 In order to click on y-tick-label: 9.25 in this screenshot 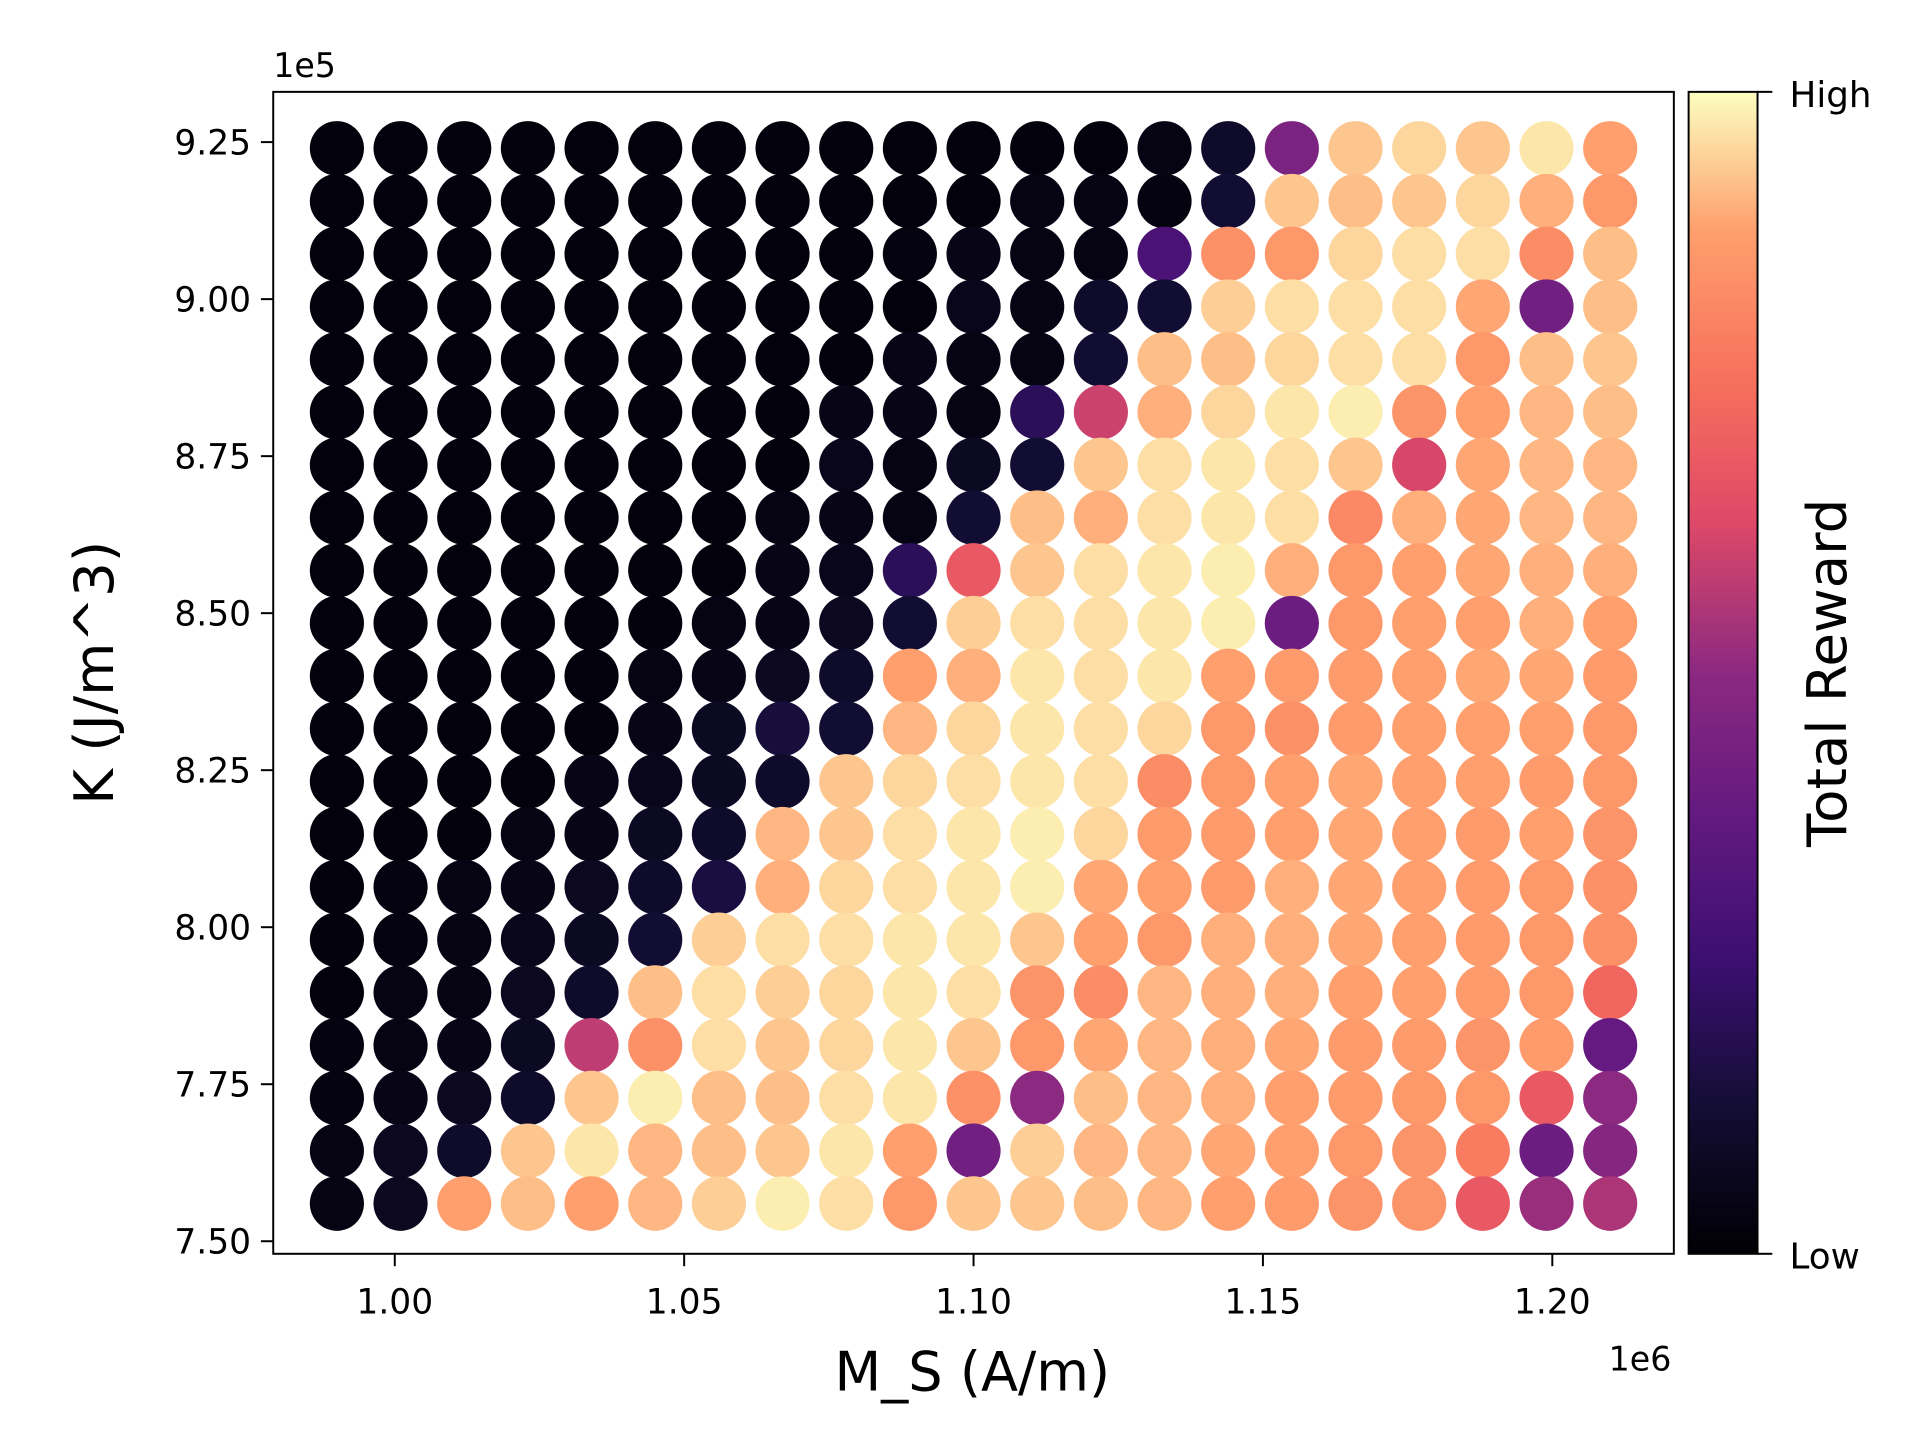, I will do `click(212, 143)`.